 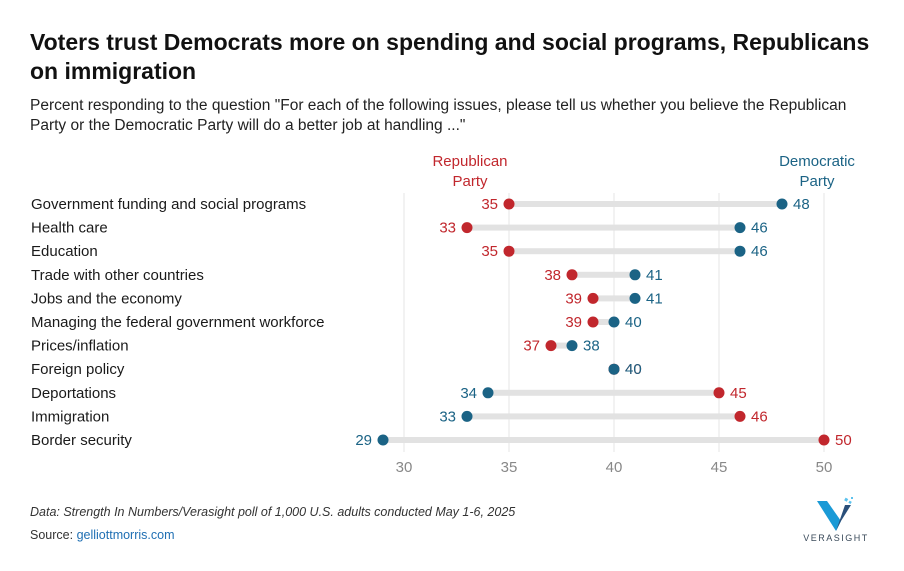 I want to click on democratic-value-label: 48, so click(x=801, y=204).